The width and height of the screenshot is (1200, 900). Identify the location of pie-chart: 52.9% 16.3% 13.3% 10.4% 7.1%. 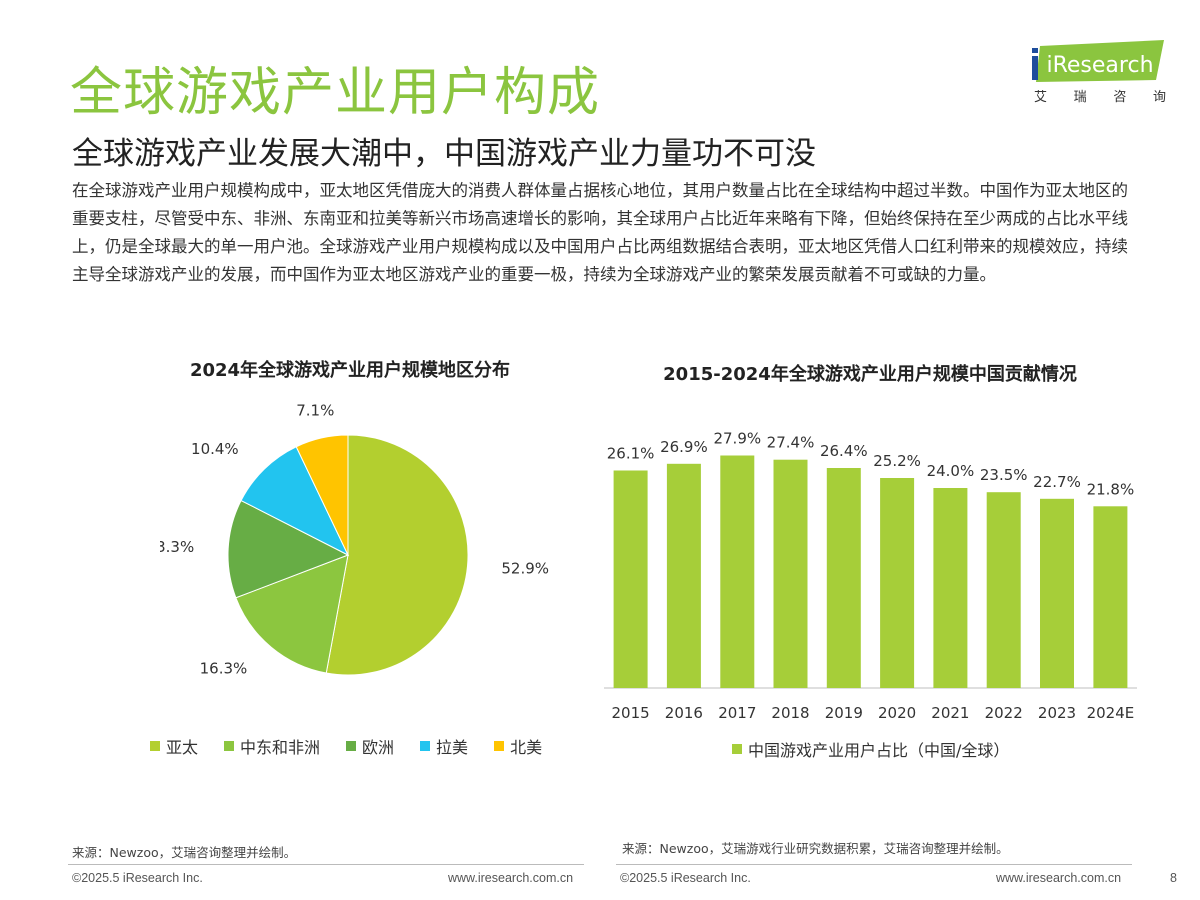
(354, 540).